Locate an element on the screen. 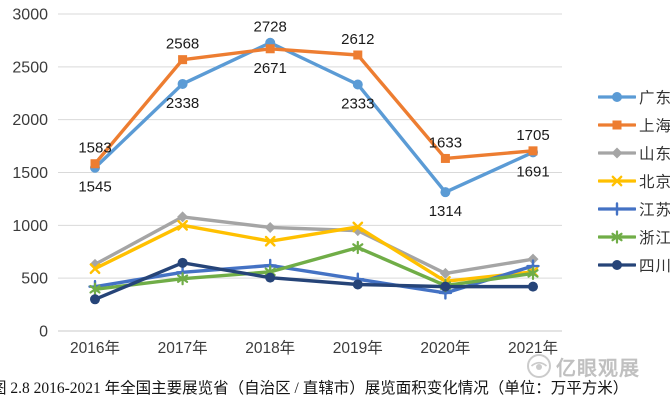 This screenshot has height=407, width=670. legend-item-shandong: 山东 is located at coordinates (634, 153).